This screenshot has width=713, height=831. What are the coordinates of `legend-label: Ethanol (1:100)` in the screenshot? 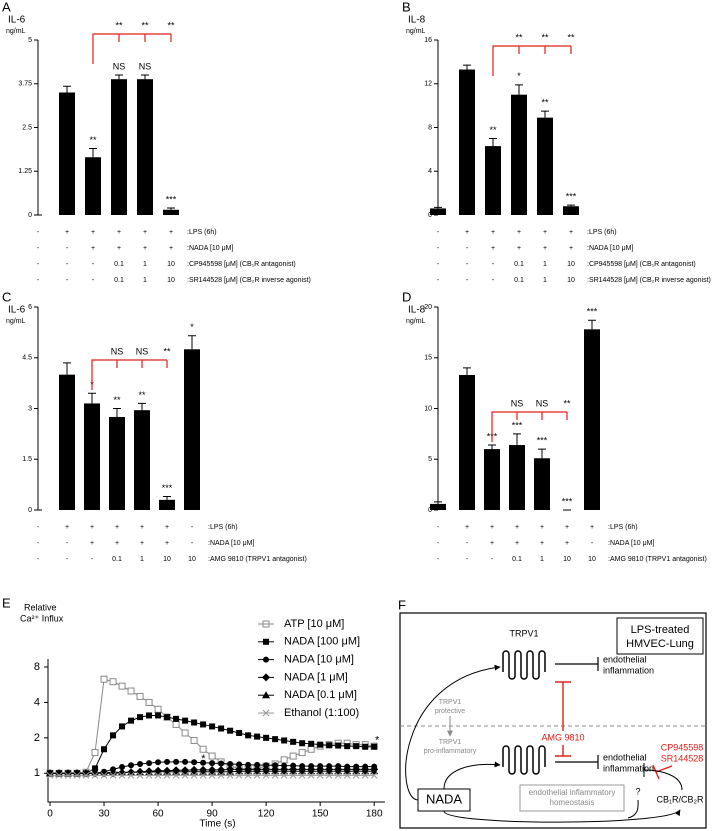 It's located at (321, 713).